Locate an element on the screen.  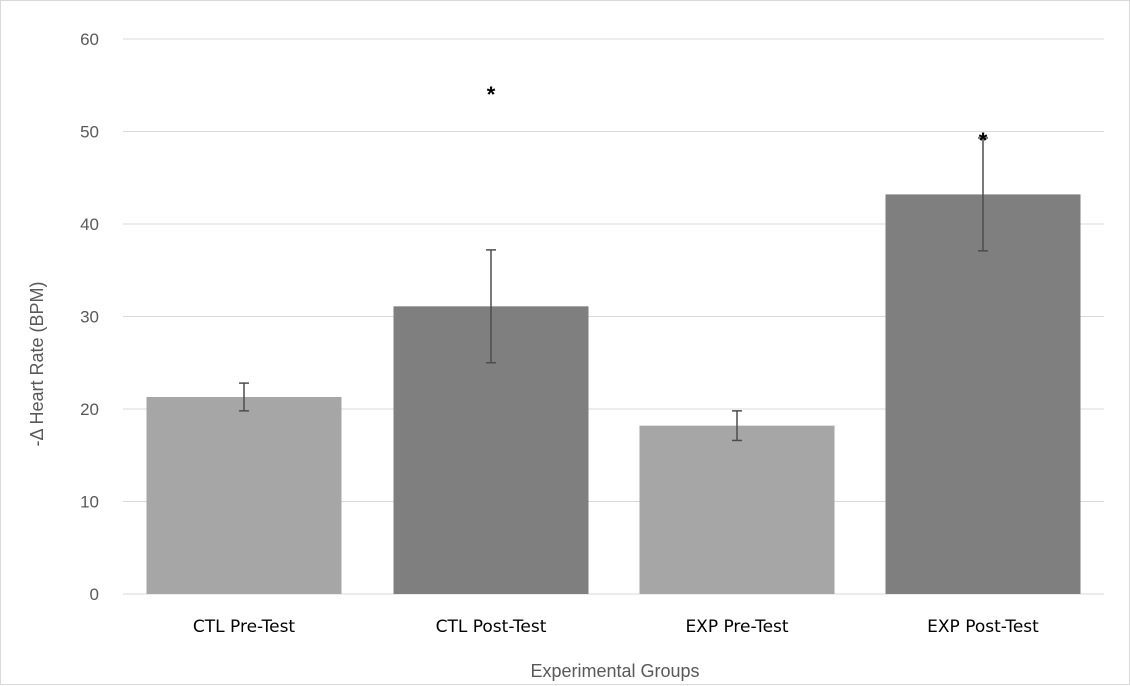
x-category-label: CTL Post-Test is located at coordinates (491, 627).